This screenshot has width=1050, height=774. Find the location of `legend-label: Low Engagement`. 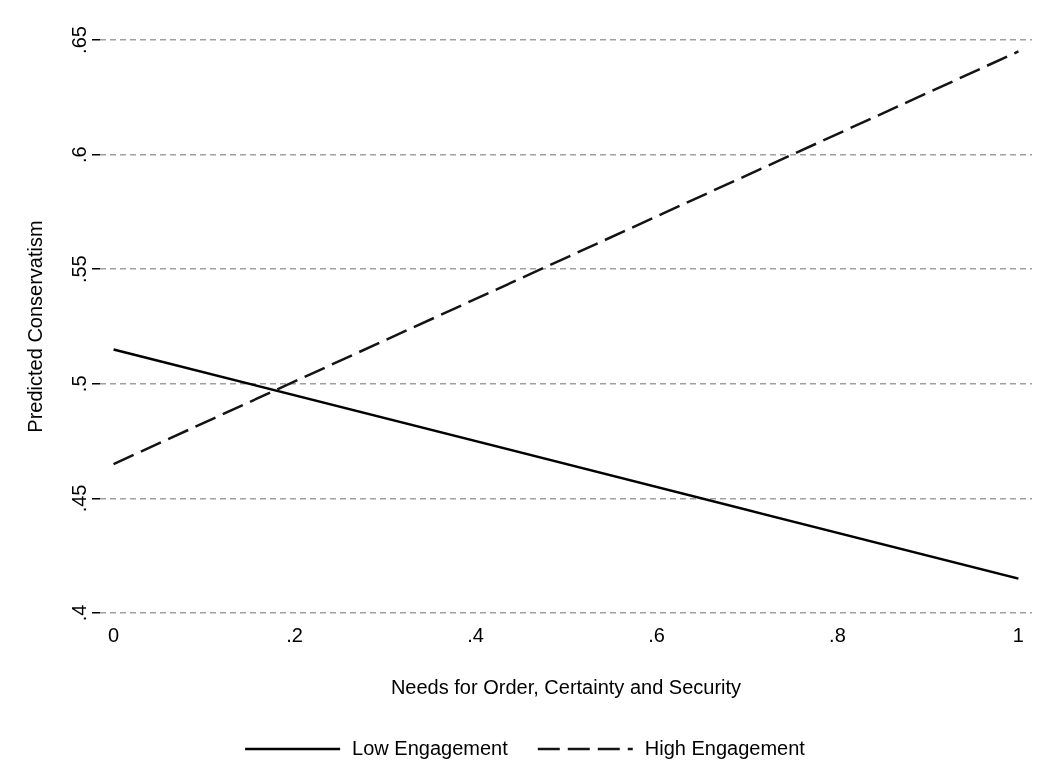

legend-label: Low Engagement is located at coordinates (430, 747).